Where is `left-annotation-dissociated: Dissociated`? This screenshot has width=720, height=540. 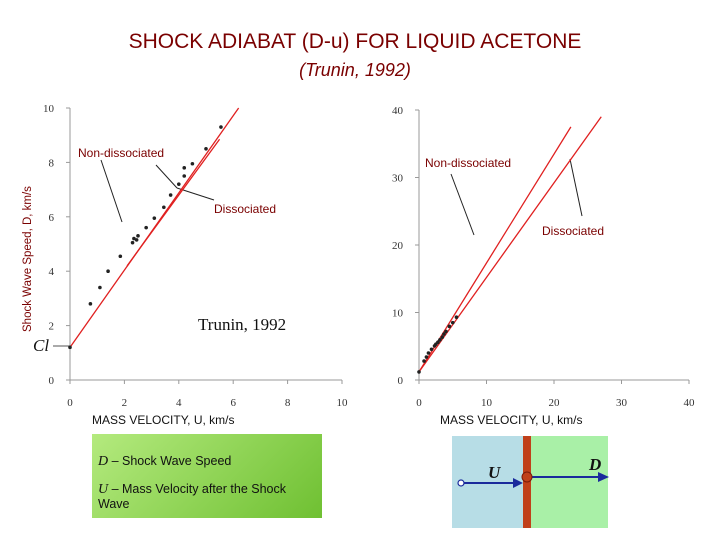
left-annotation-dissociated: Dissociated is located at coordinates (245, 209).